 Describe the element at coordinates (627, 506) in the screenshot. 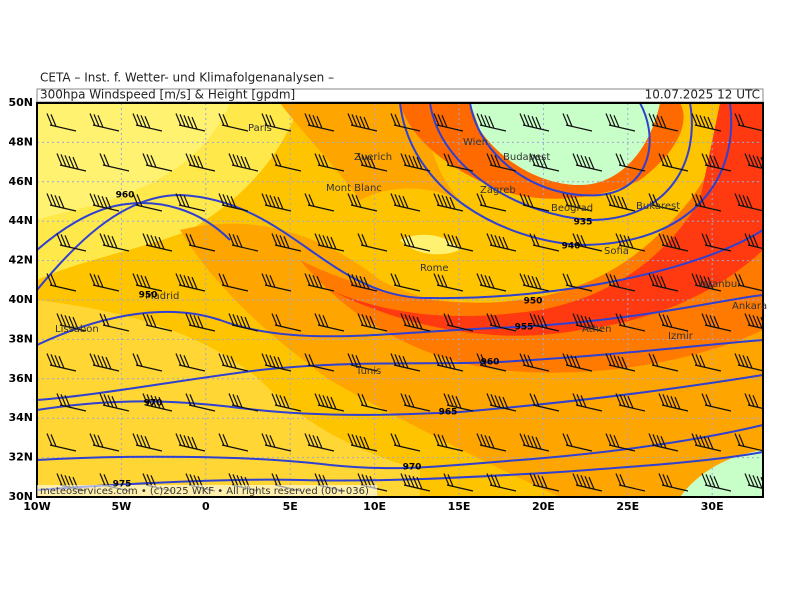

I see `lon-label: 25E` at that location.